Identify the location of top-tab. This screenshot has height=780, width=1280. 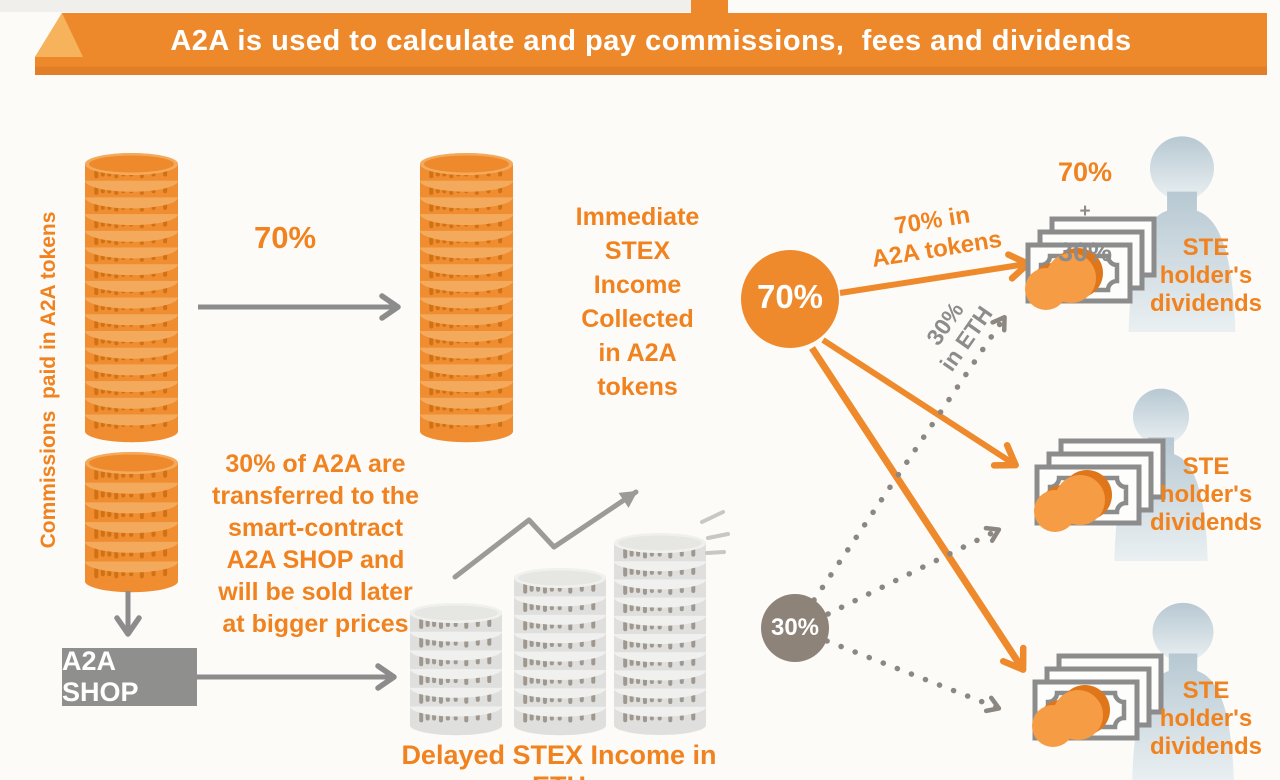
(709, 7).